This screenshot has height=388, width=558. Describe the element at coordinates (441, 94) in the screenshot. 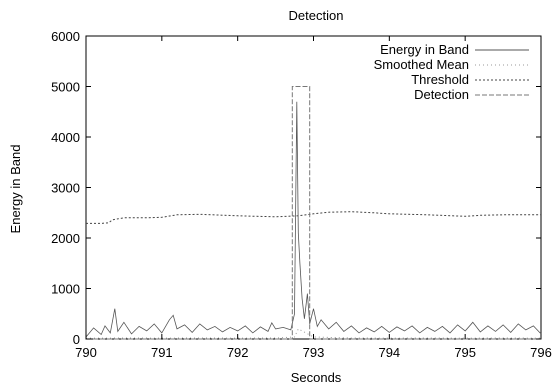

I see `legend-label: Detection` at that location.